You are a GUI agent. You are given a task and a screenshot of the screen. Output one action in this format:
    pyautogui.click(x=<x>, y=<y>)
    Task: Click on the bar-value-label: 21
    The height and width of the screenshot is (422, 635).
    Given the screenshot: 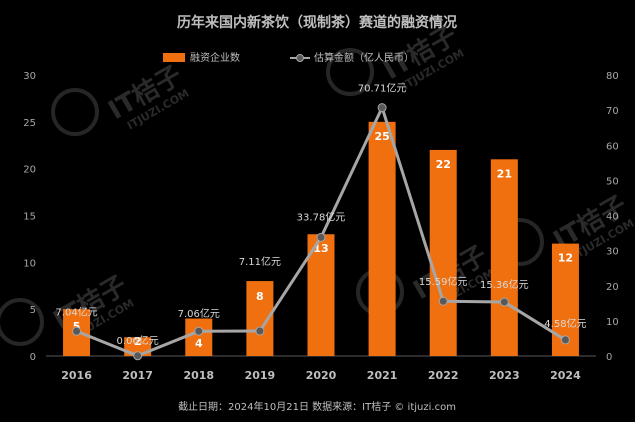 What is the action you would take?
    pyautogui.click(x=504, y=173)
    